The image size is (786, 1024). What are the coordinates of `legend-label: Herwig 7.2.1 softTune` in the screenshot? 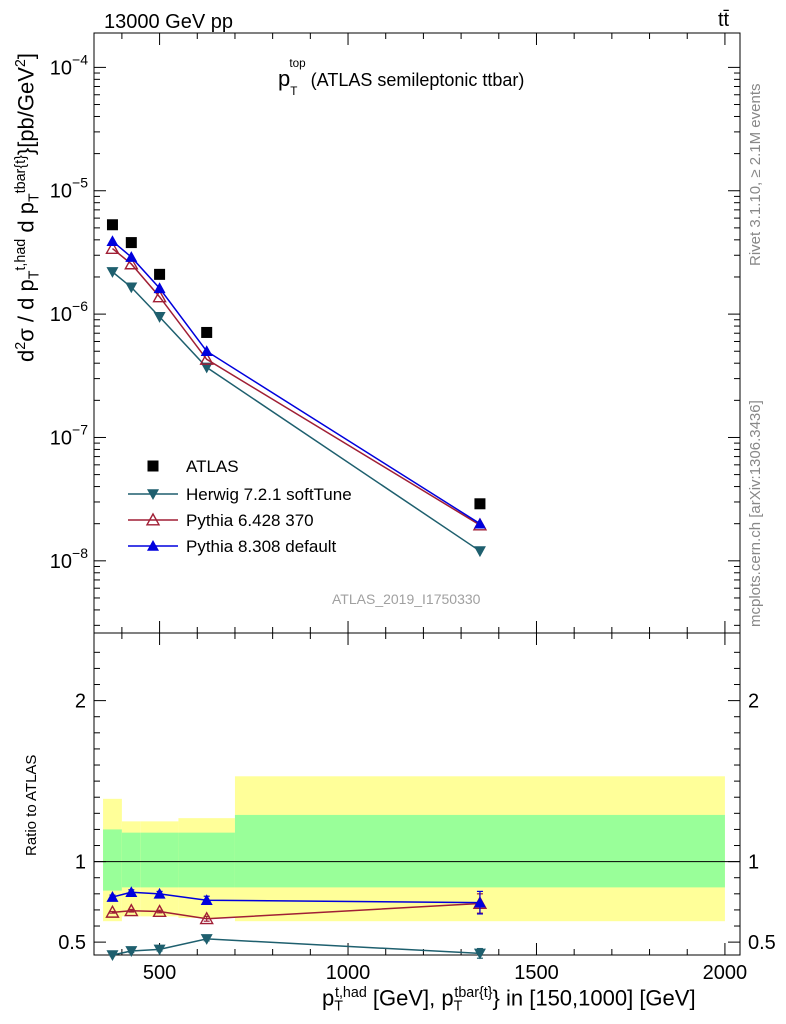 It's located at (269, 494).